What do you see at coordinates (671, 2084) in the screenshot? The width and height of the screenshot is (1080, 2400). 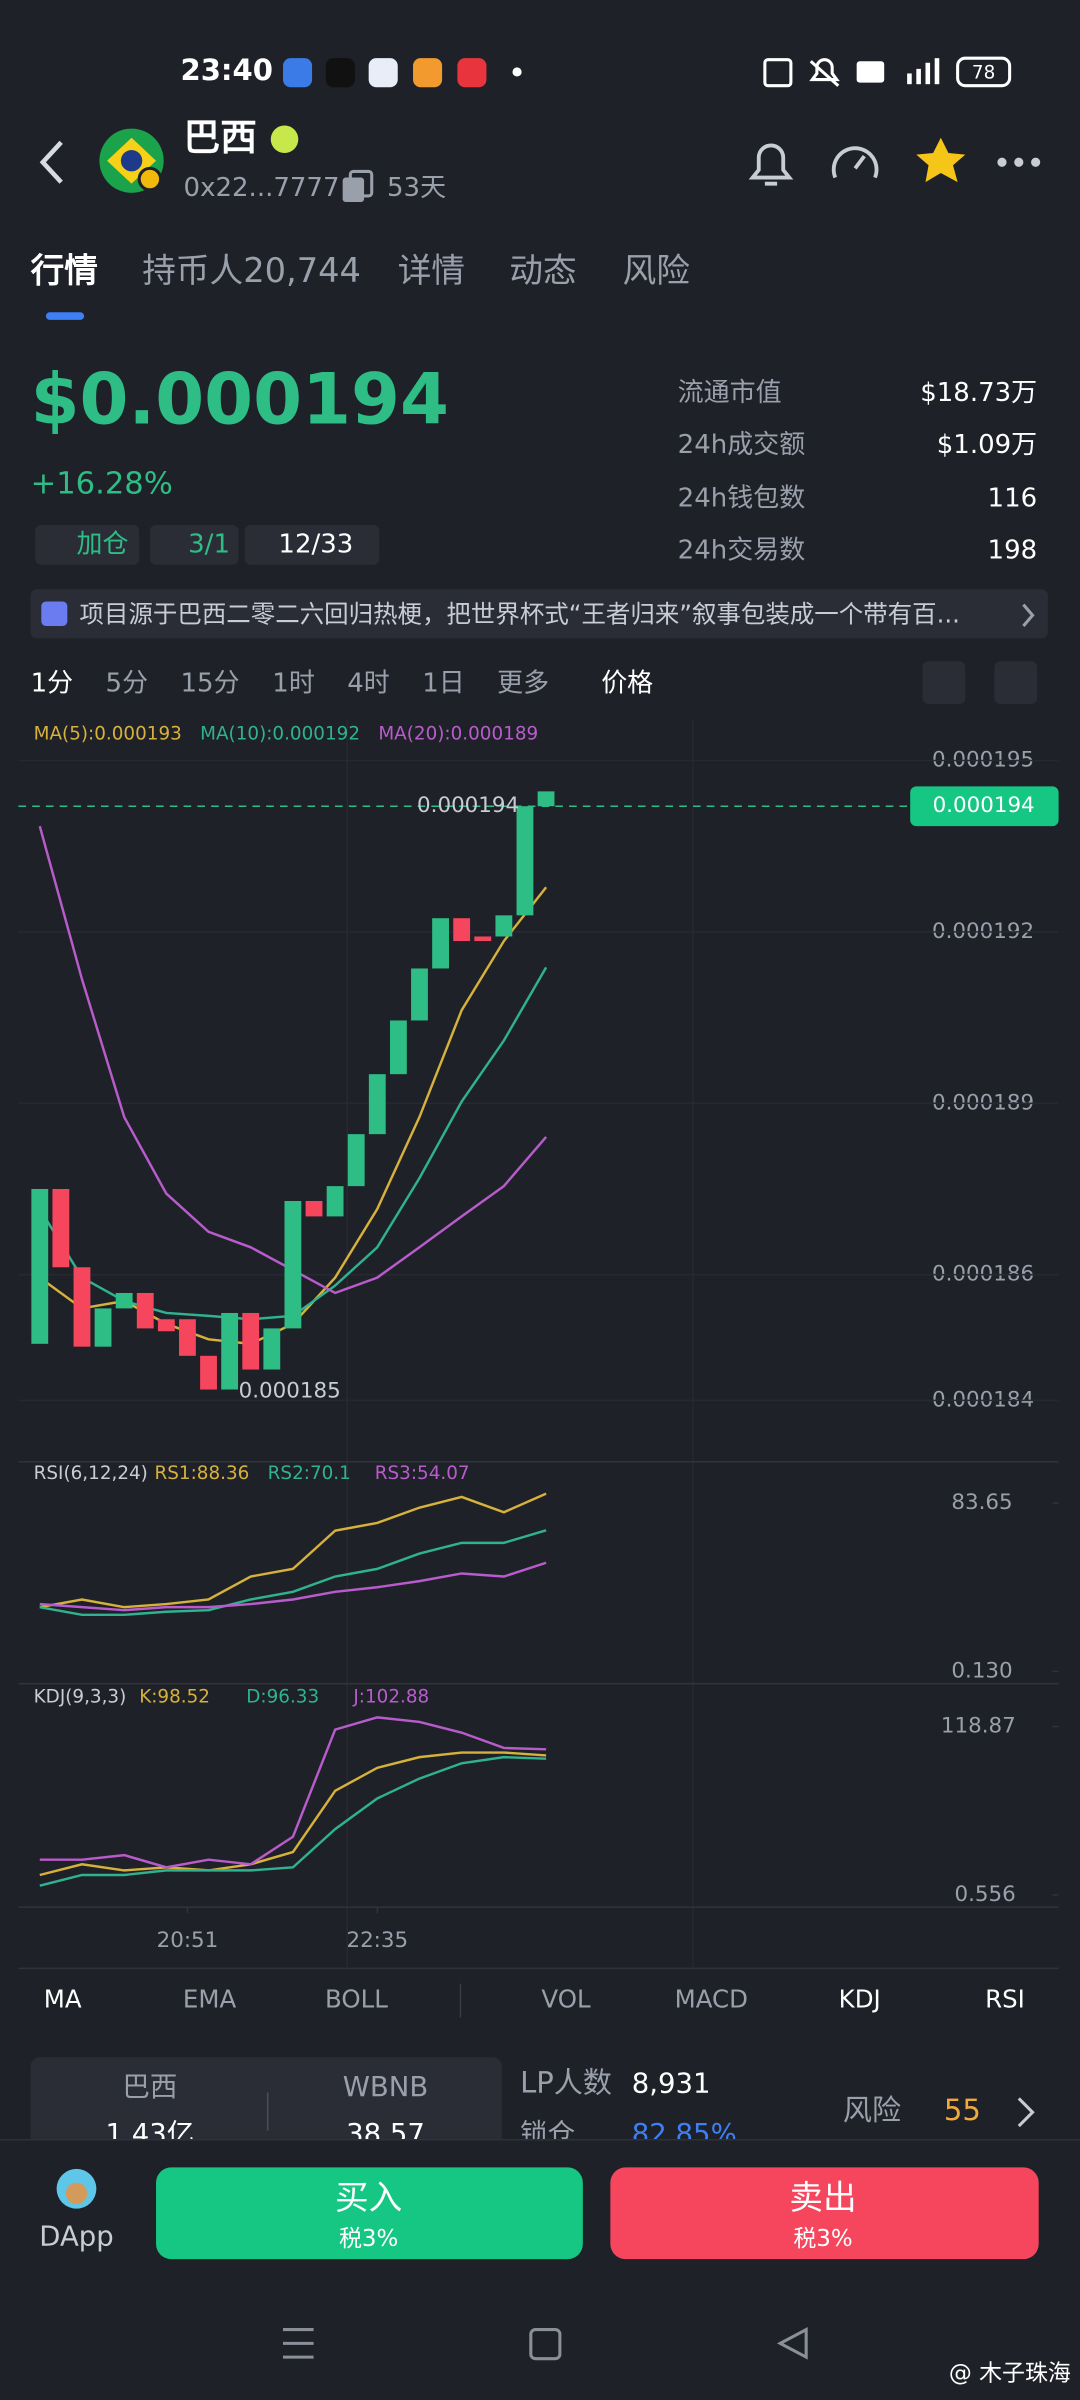 I see `lp-count: 8,931` at bounding box center [671, 2084].